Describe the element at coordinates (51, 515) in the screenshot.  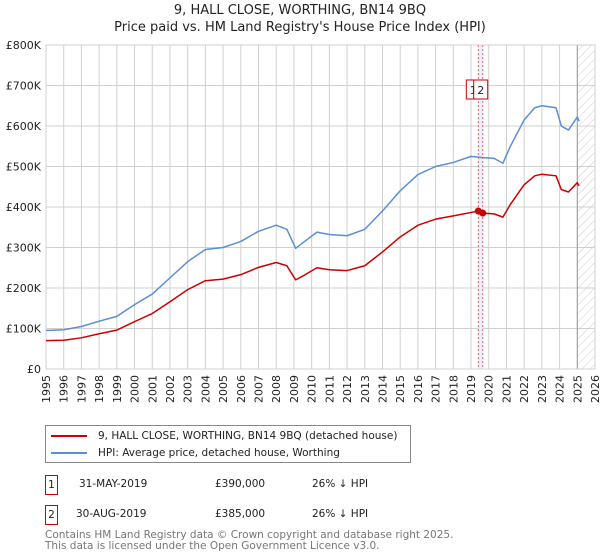
I see `sale-badge: 2` at that location.